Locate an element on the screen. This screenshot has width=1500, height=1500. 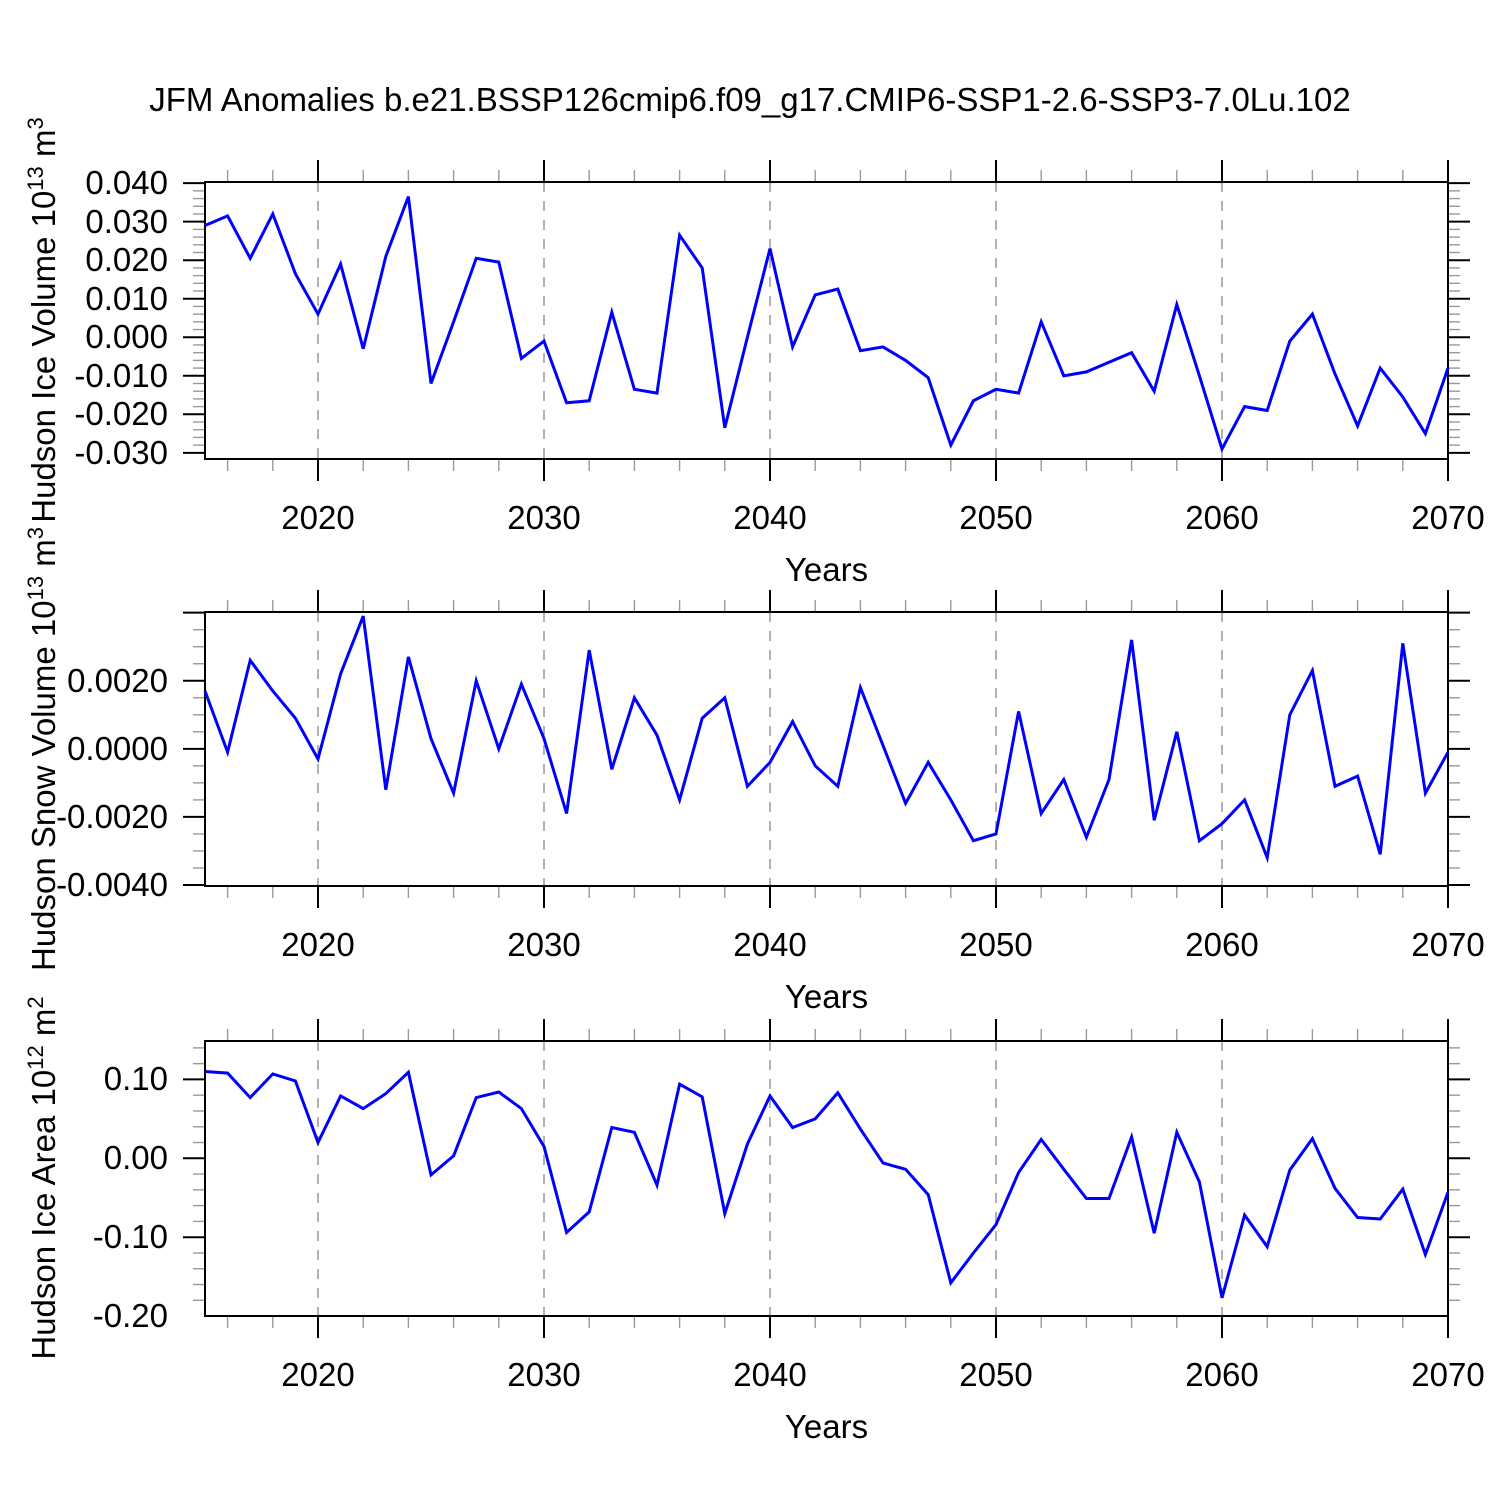
y-tick-label: -0.0040 is located at coordinates (112, 884).